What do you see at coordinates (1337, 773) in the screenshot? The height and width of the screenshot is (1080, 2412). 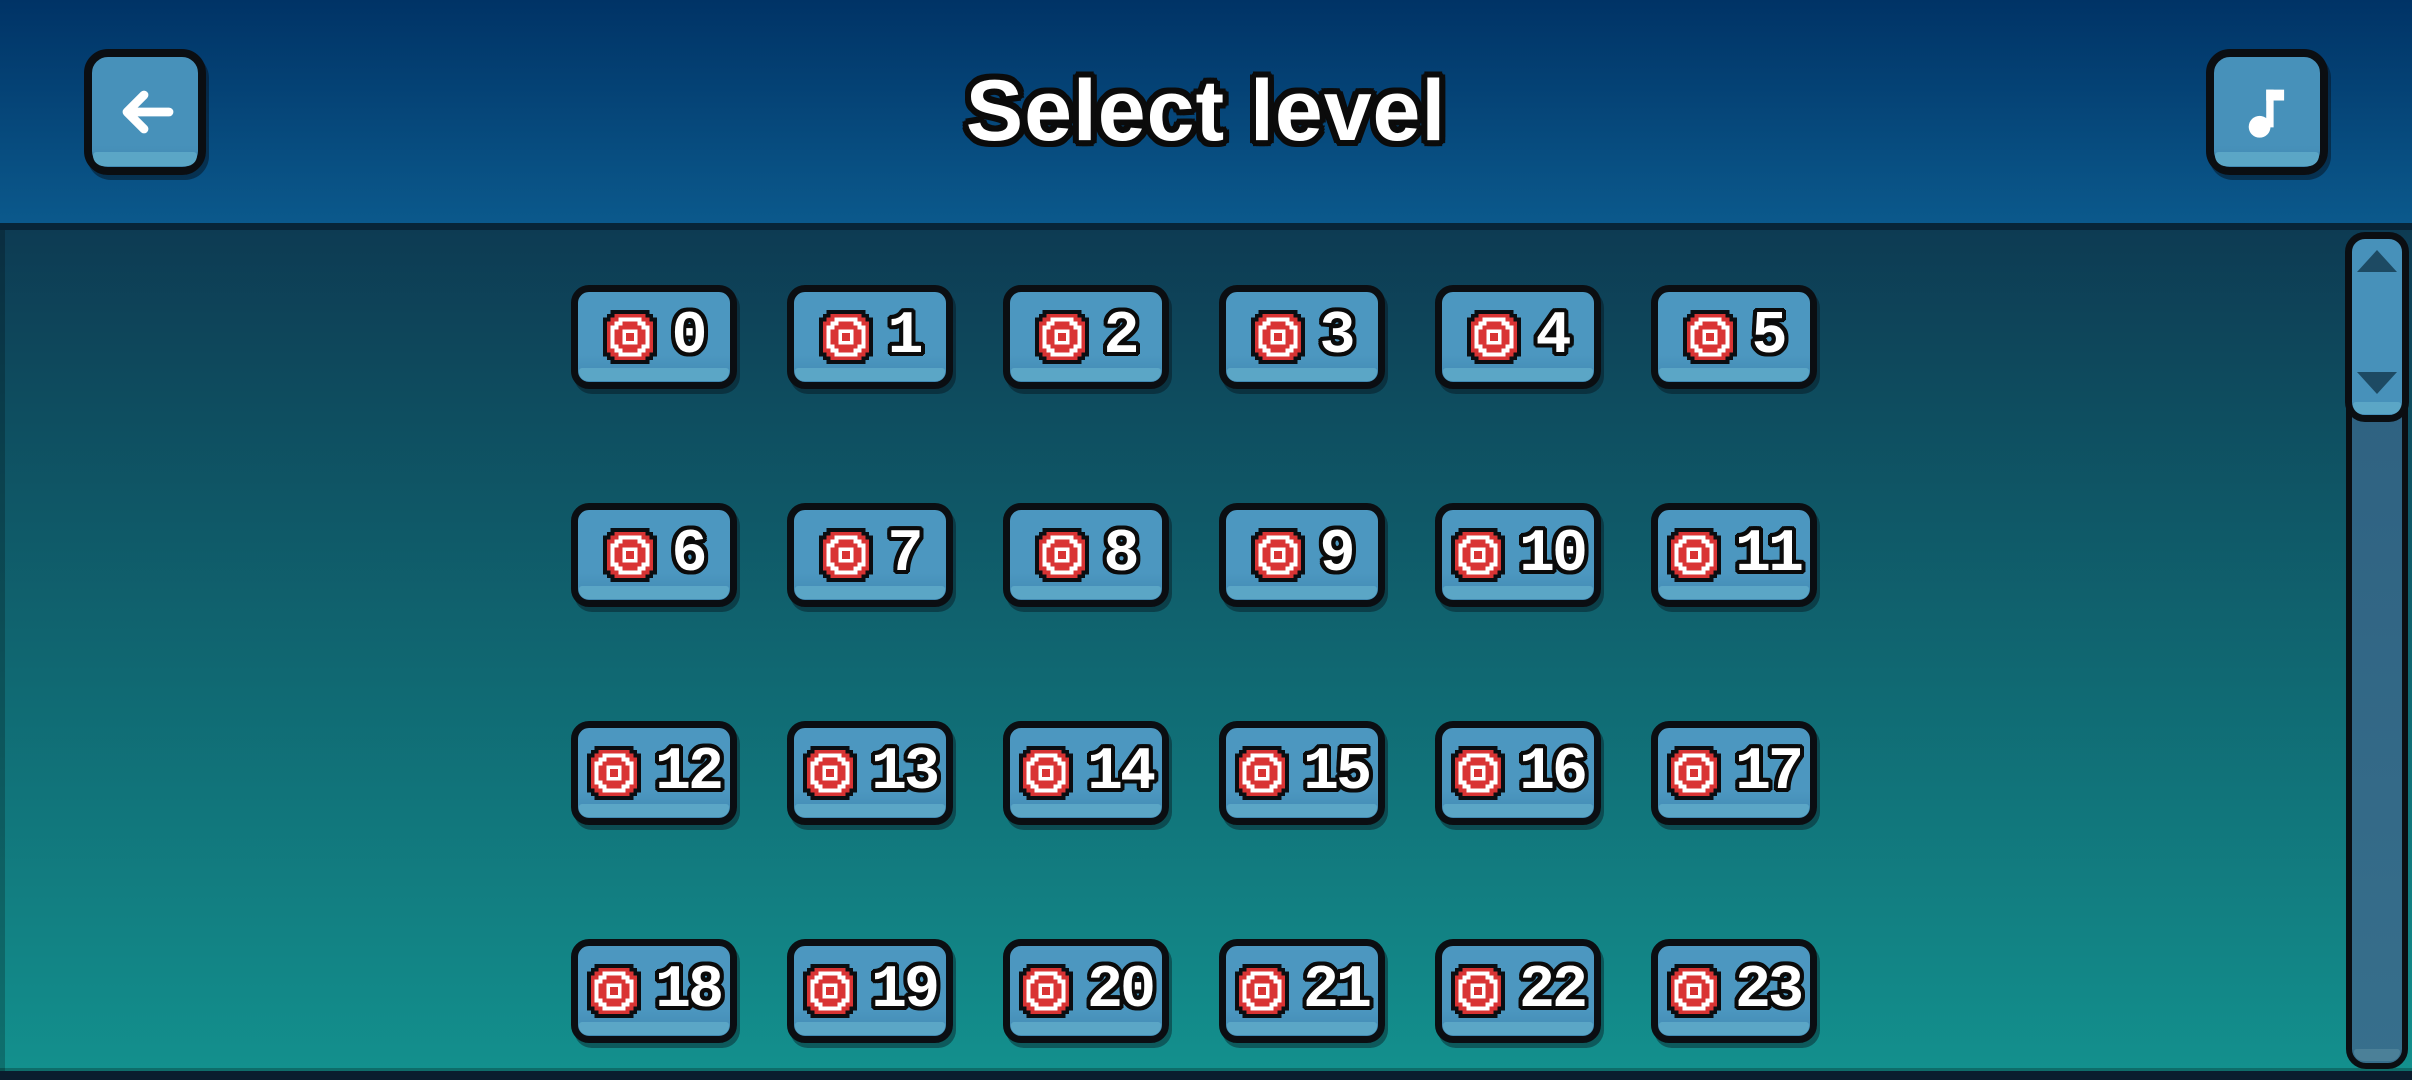 I see `level-button-label: 15` at bounding box center [1337, 773].